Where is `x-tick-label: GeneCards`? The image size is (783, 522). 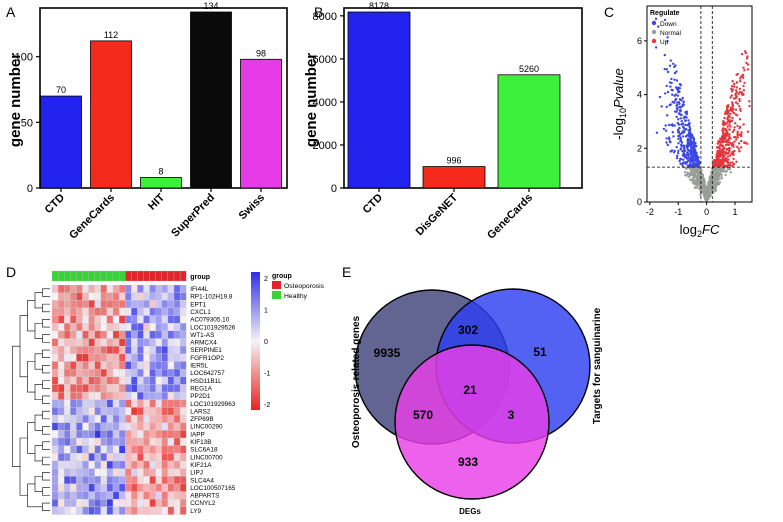 x-tick-label: GeneCards is located at coordinates (92, 217).